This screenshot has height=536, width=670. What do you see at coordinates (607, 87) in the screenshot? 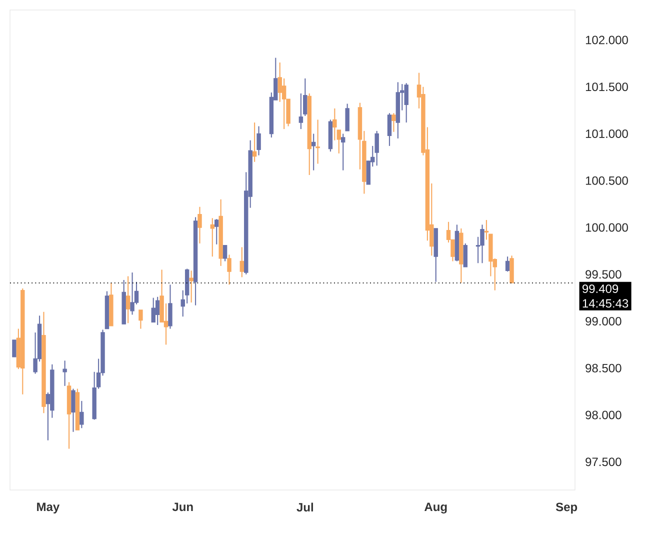
I see `y-tick-label: 101.500` at bounding box center [607, 87].